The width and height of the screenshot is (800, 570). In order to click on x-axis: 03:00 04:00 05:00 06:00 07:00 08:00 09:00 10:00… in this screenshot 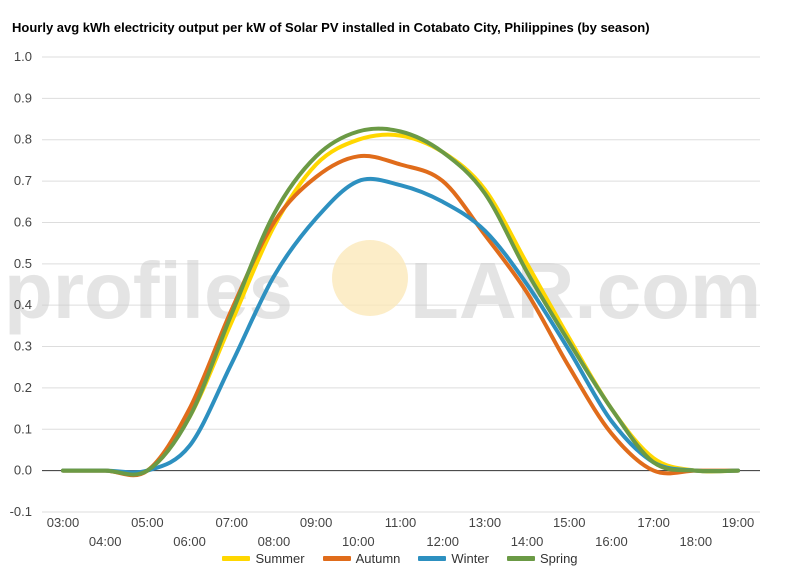, I will do `click(401, 532)`.